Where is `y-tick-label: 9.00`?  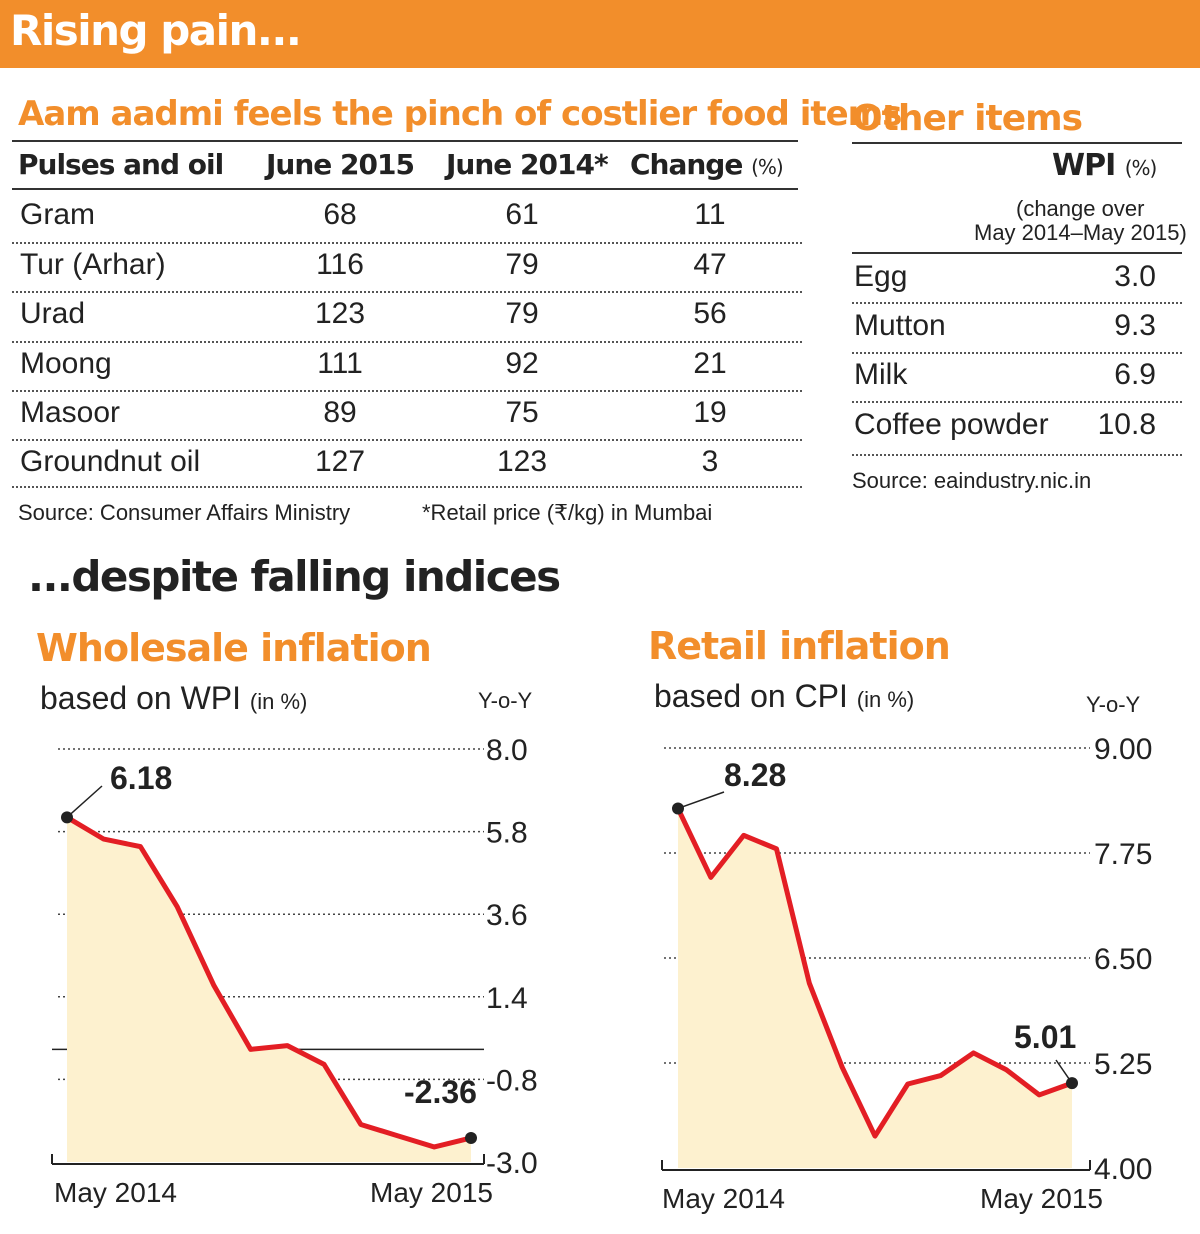
y-tick-label: 9.00 is located at coordinates (1123, 749).